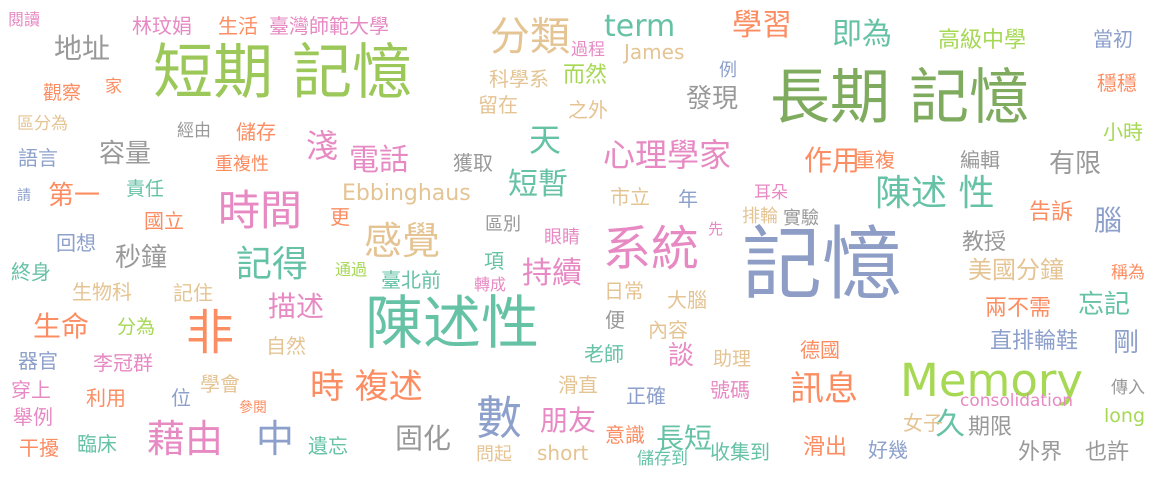 This screenshot has width=1175, height=482. I want to click on word: 科學系, so click(519, 79).